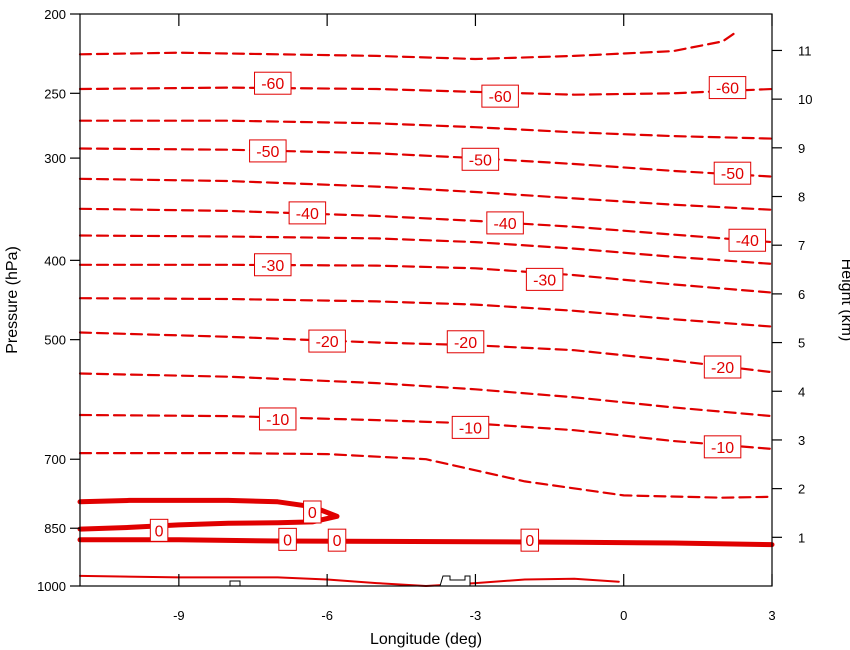  What do you see at coordinates (327, 615) in the screenshot?
I see `x-tick-label: -6` at bounding box center [327, 615].